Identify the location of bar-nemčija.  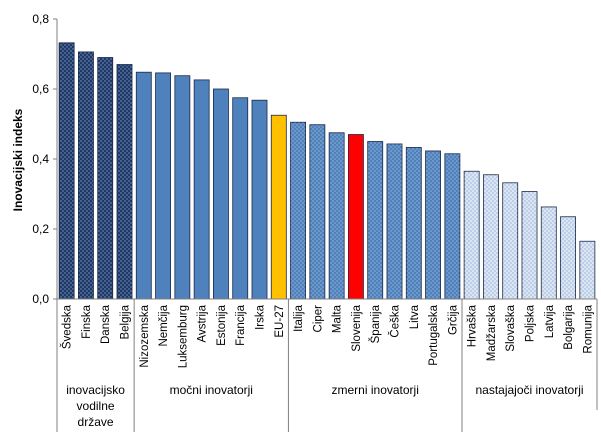
(163, 186).